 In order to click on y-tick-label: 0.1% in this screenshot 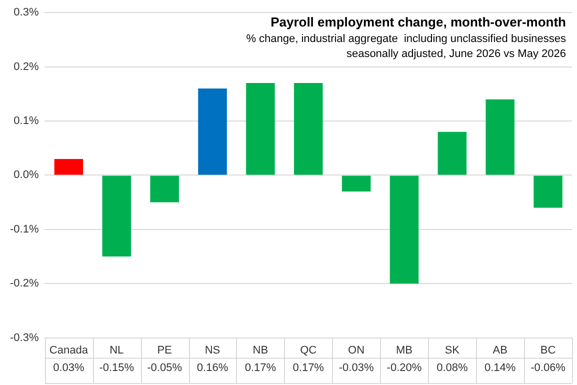, I will do `click(26, 121)`.